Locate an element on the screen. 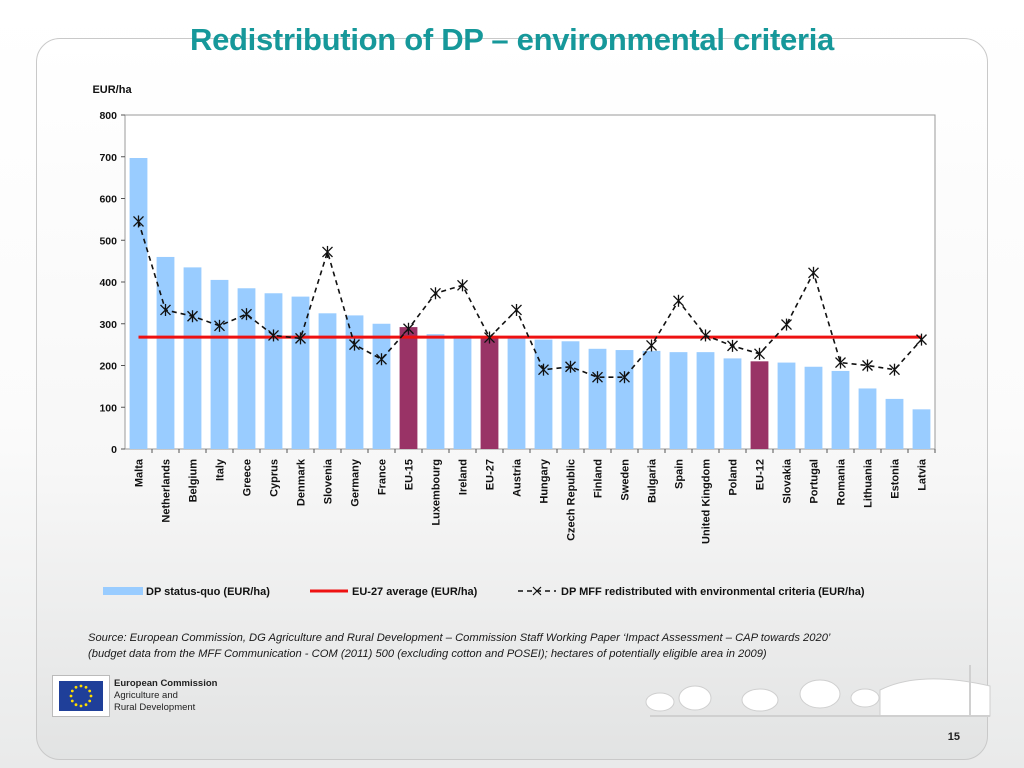  y-tick-label: 200 is located at coordinates (108, 367).